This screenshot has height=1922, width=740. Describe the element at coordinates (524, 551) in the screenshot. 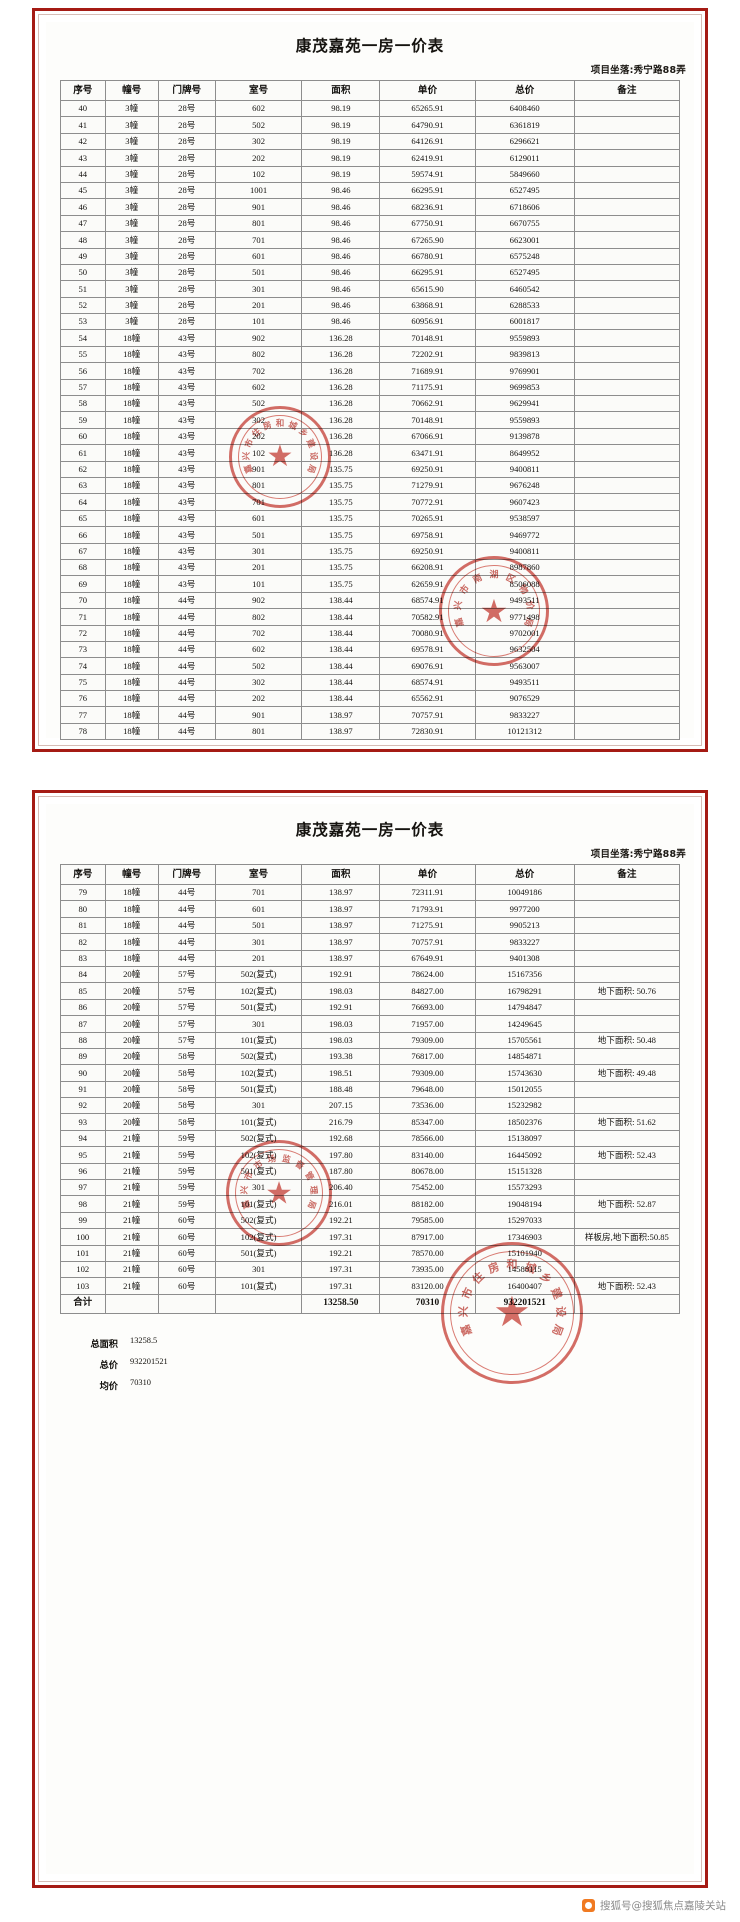

I see `cell-total: 9400811` at that location.